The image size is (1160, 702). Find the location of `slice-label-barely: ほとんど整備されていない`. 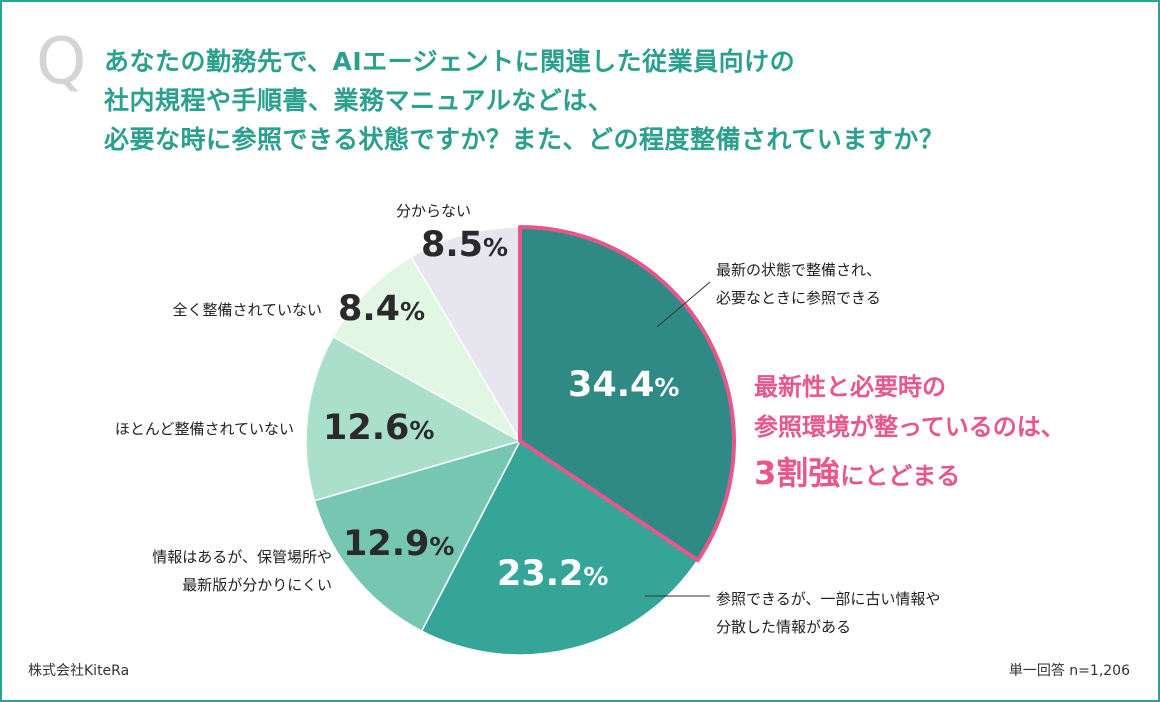

slice-label-barely: ほとんど整備されていない is located at coordinates (167, 429).